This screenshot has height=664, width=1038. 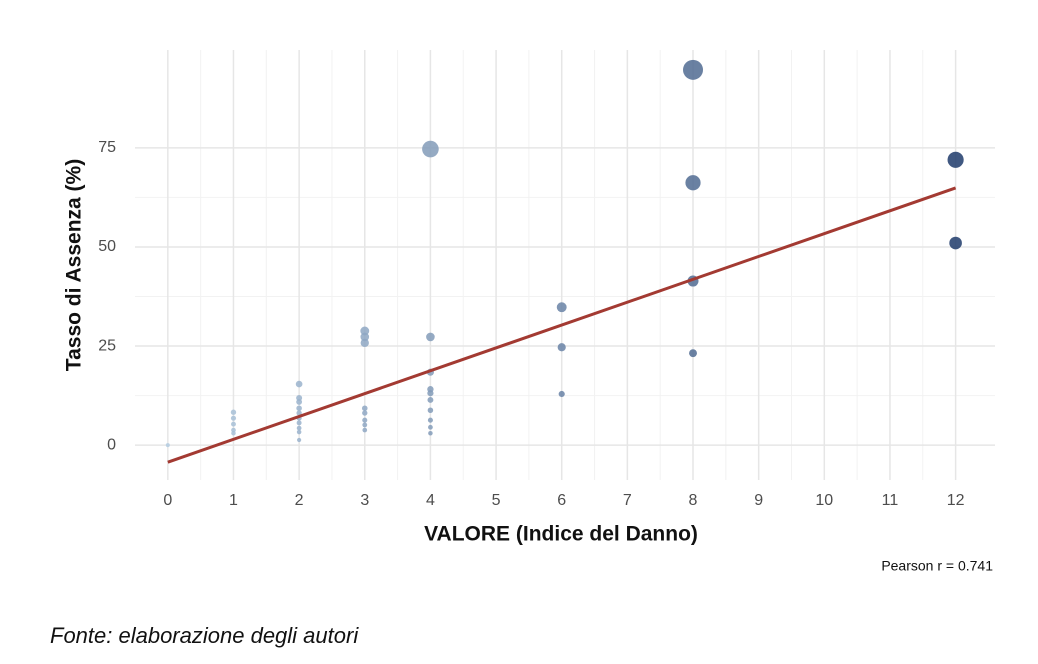 I want to click on x-tick-label: 9, so click(x=758, y=500).